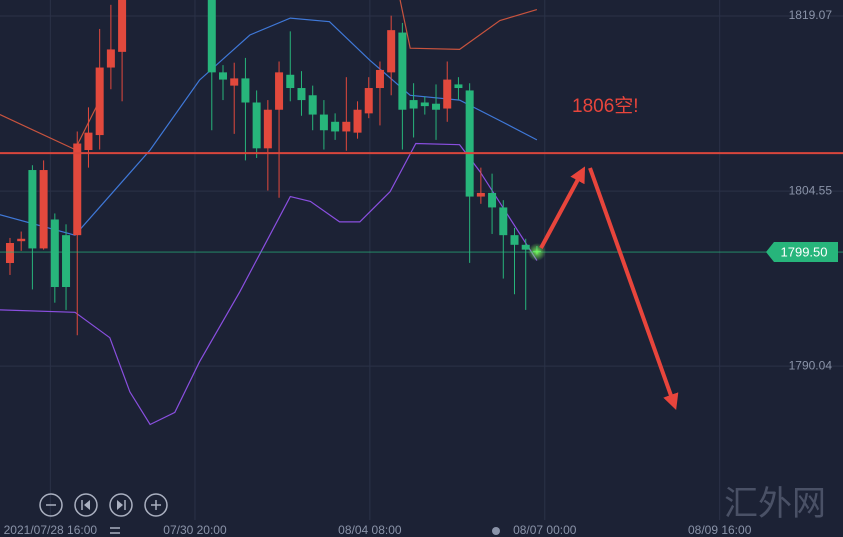 The width and height of the screenshot is (843, 537). Describe the element at coordinates (775, 504) in the screenshot. I see `watermark: 汇外网` at that location.